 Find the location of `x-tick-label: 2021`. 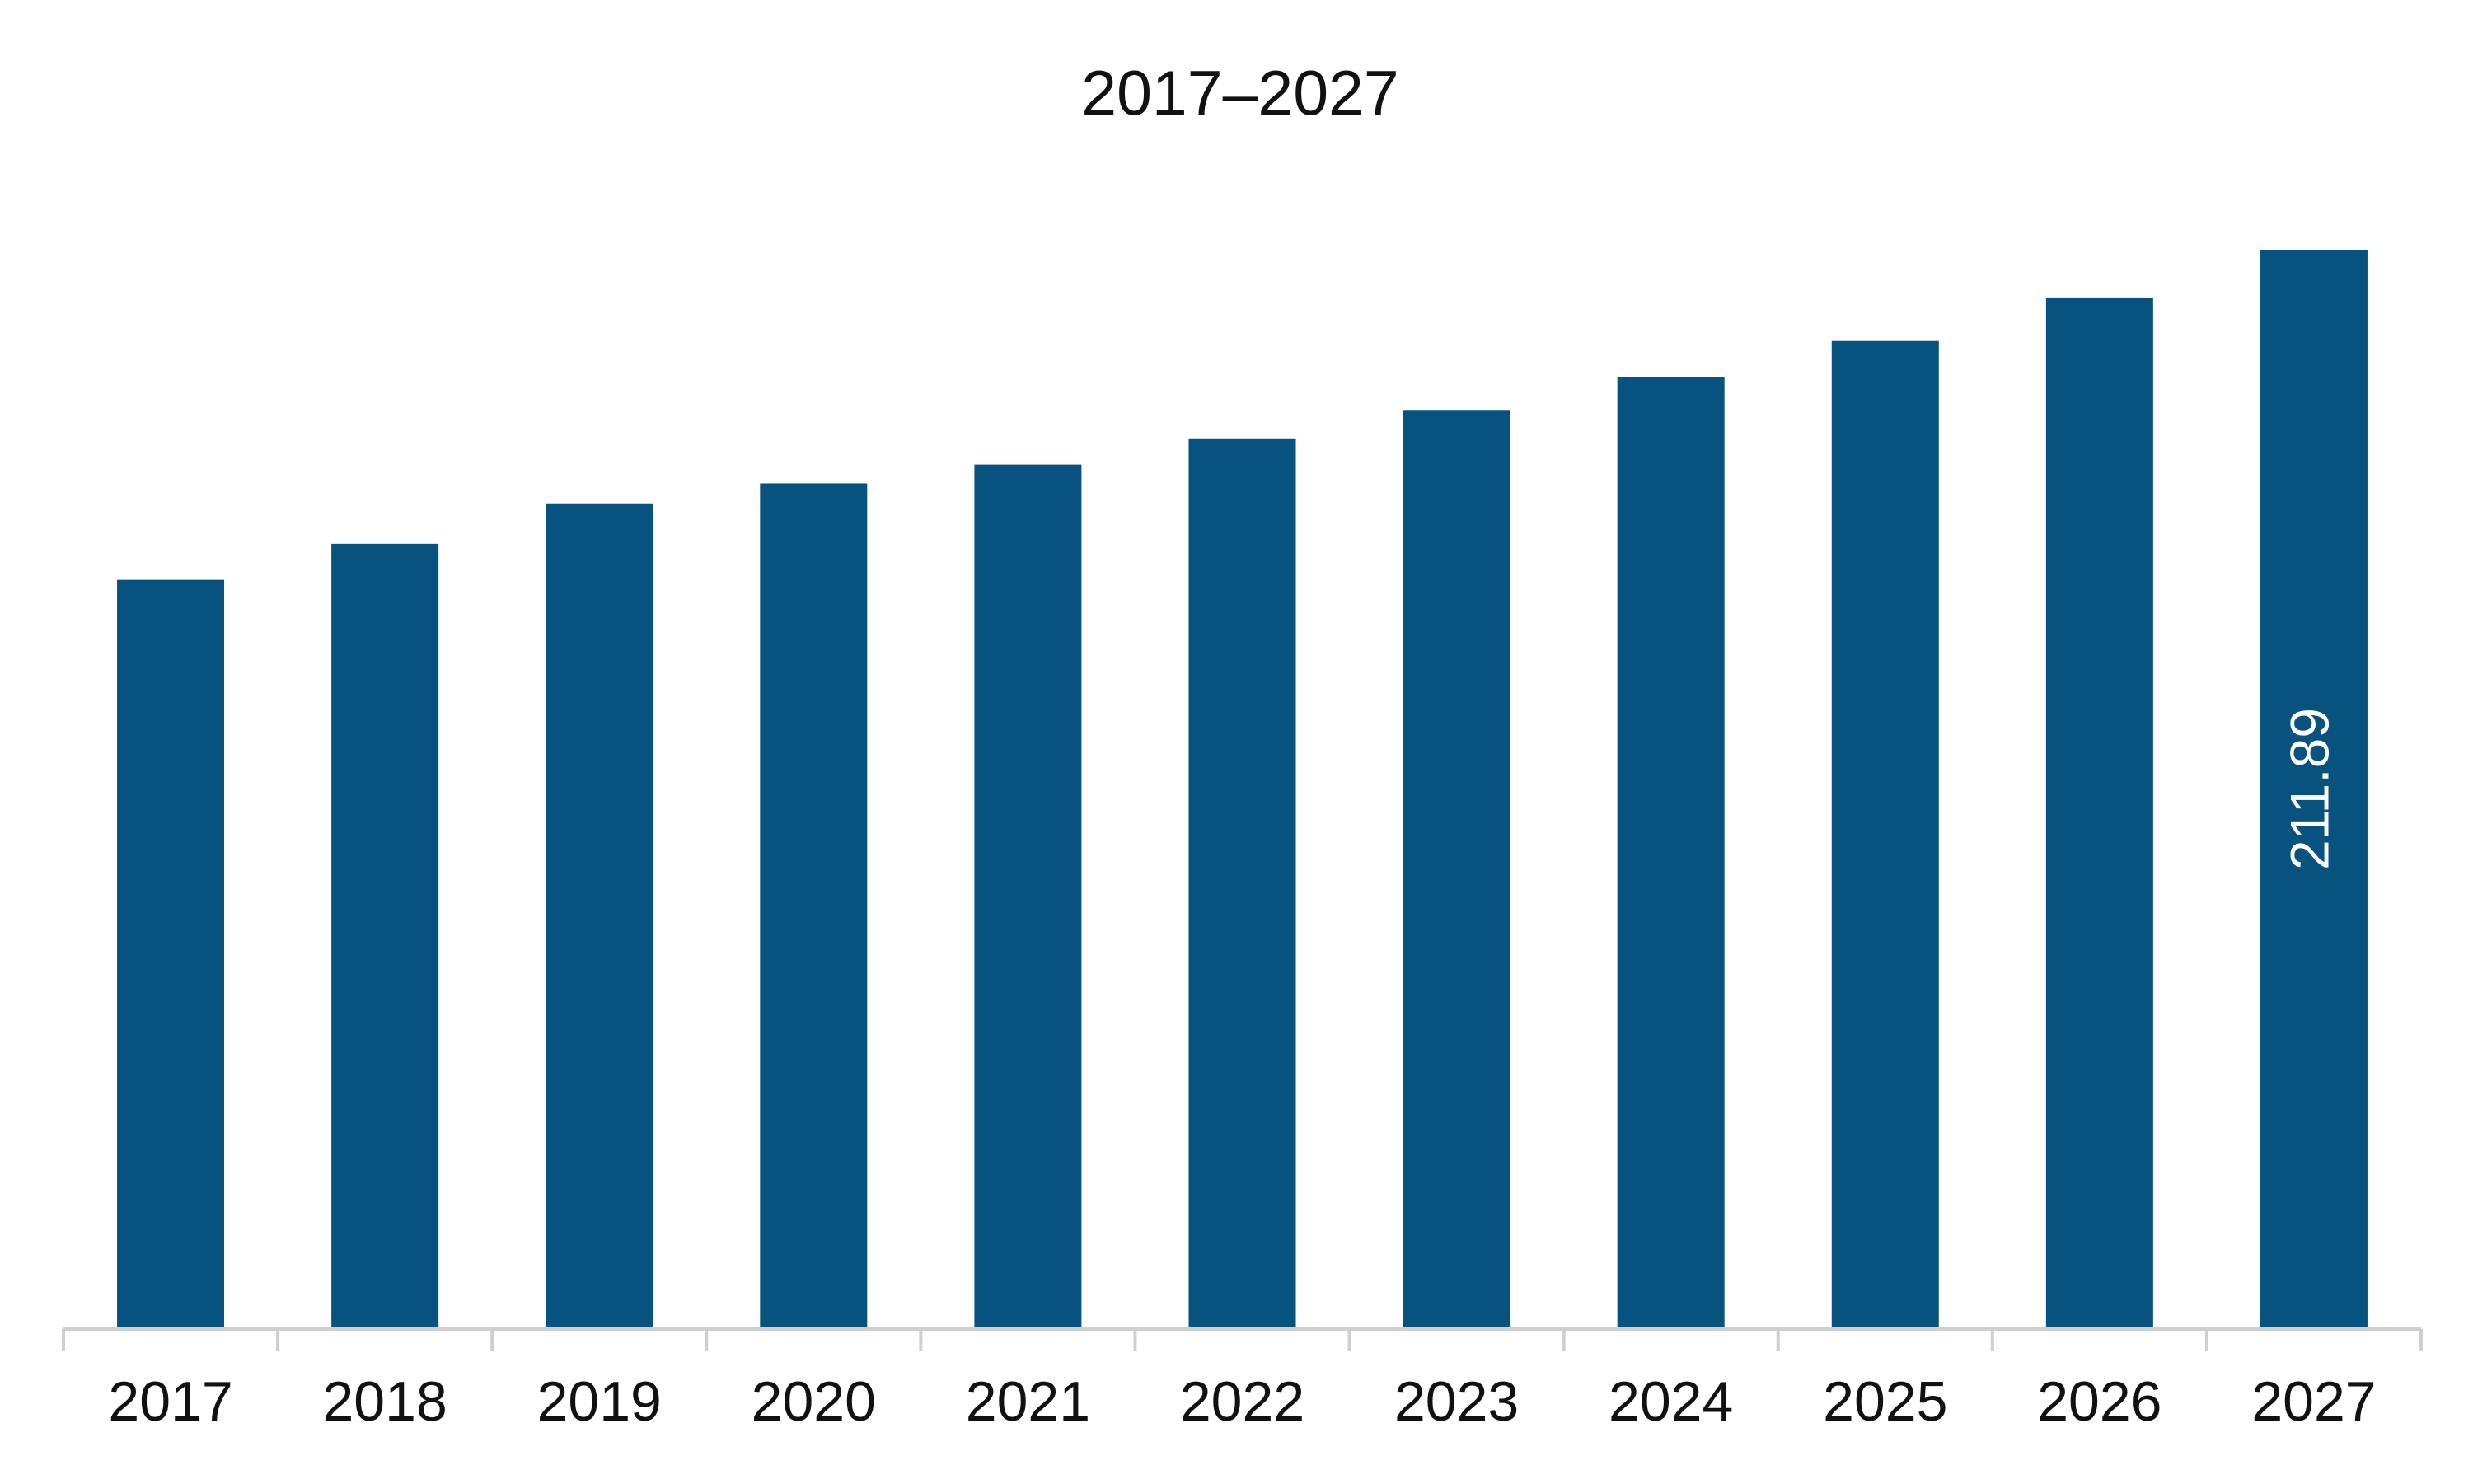

x-tick-label: 2021 is located at coordinates (1028, 1402).